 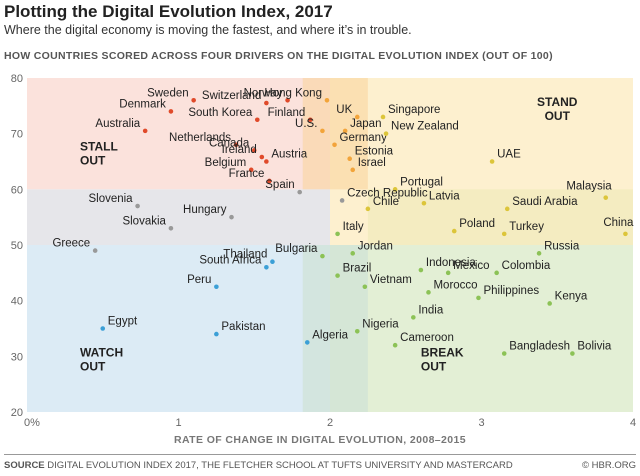 What do you see at coordinates (178, 217) in the screenshot?
I see `gray-region` at bounding box center [178, 217].